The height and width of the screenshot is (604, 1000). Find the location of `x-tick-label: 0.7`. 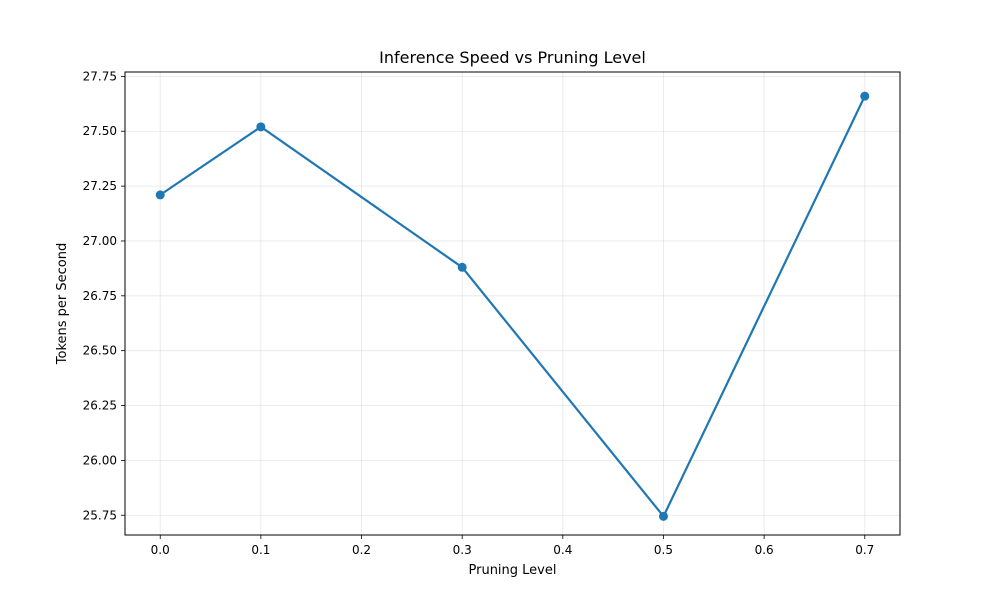

x-tick-label: 0.7 is located at coordinates (864, 550).